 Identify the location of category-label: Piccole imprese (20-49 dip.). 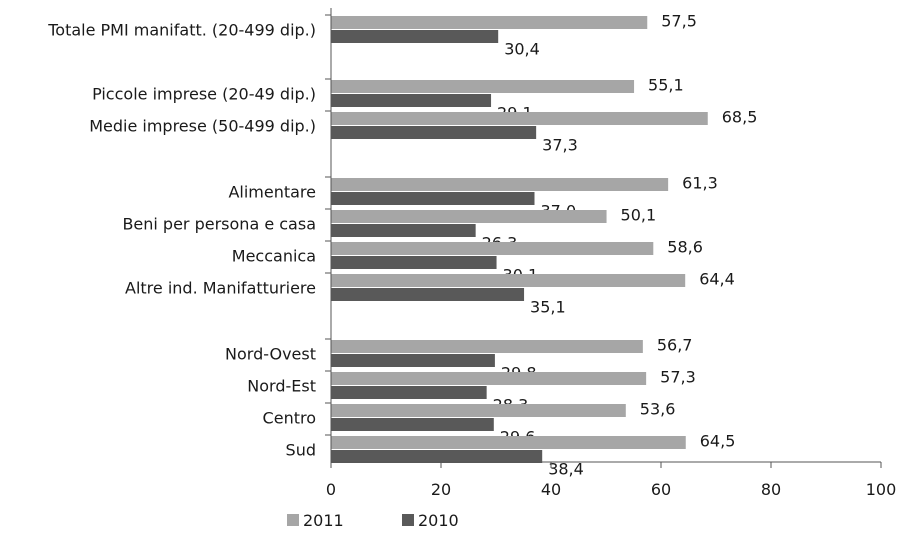
(204, 94).